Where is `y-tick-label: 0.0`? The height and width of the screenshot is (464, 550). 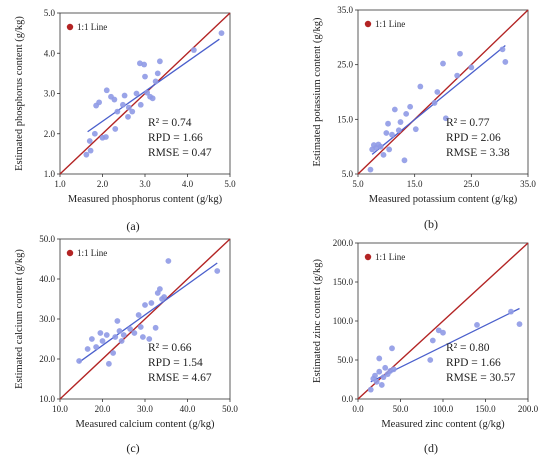
y-tick-label: 0.0 is located at coordinates (348, 399).